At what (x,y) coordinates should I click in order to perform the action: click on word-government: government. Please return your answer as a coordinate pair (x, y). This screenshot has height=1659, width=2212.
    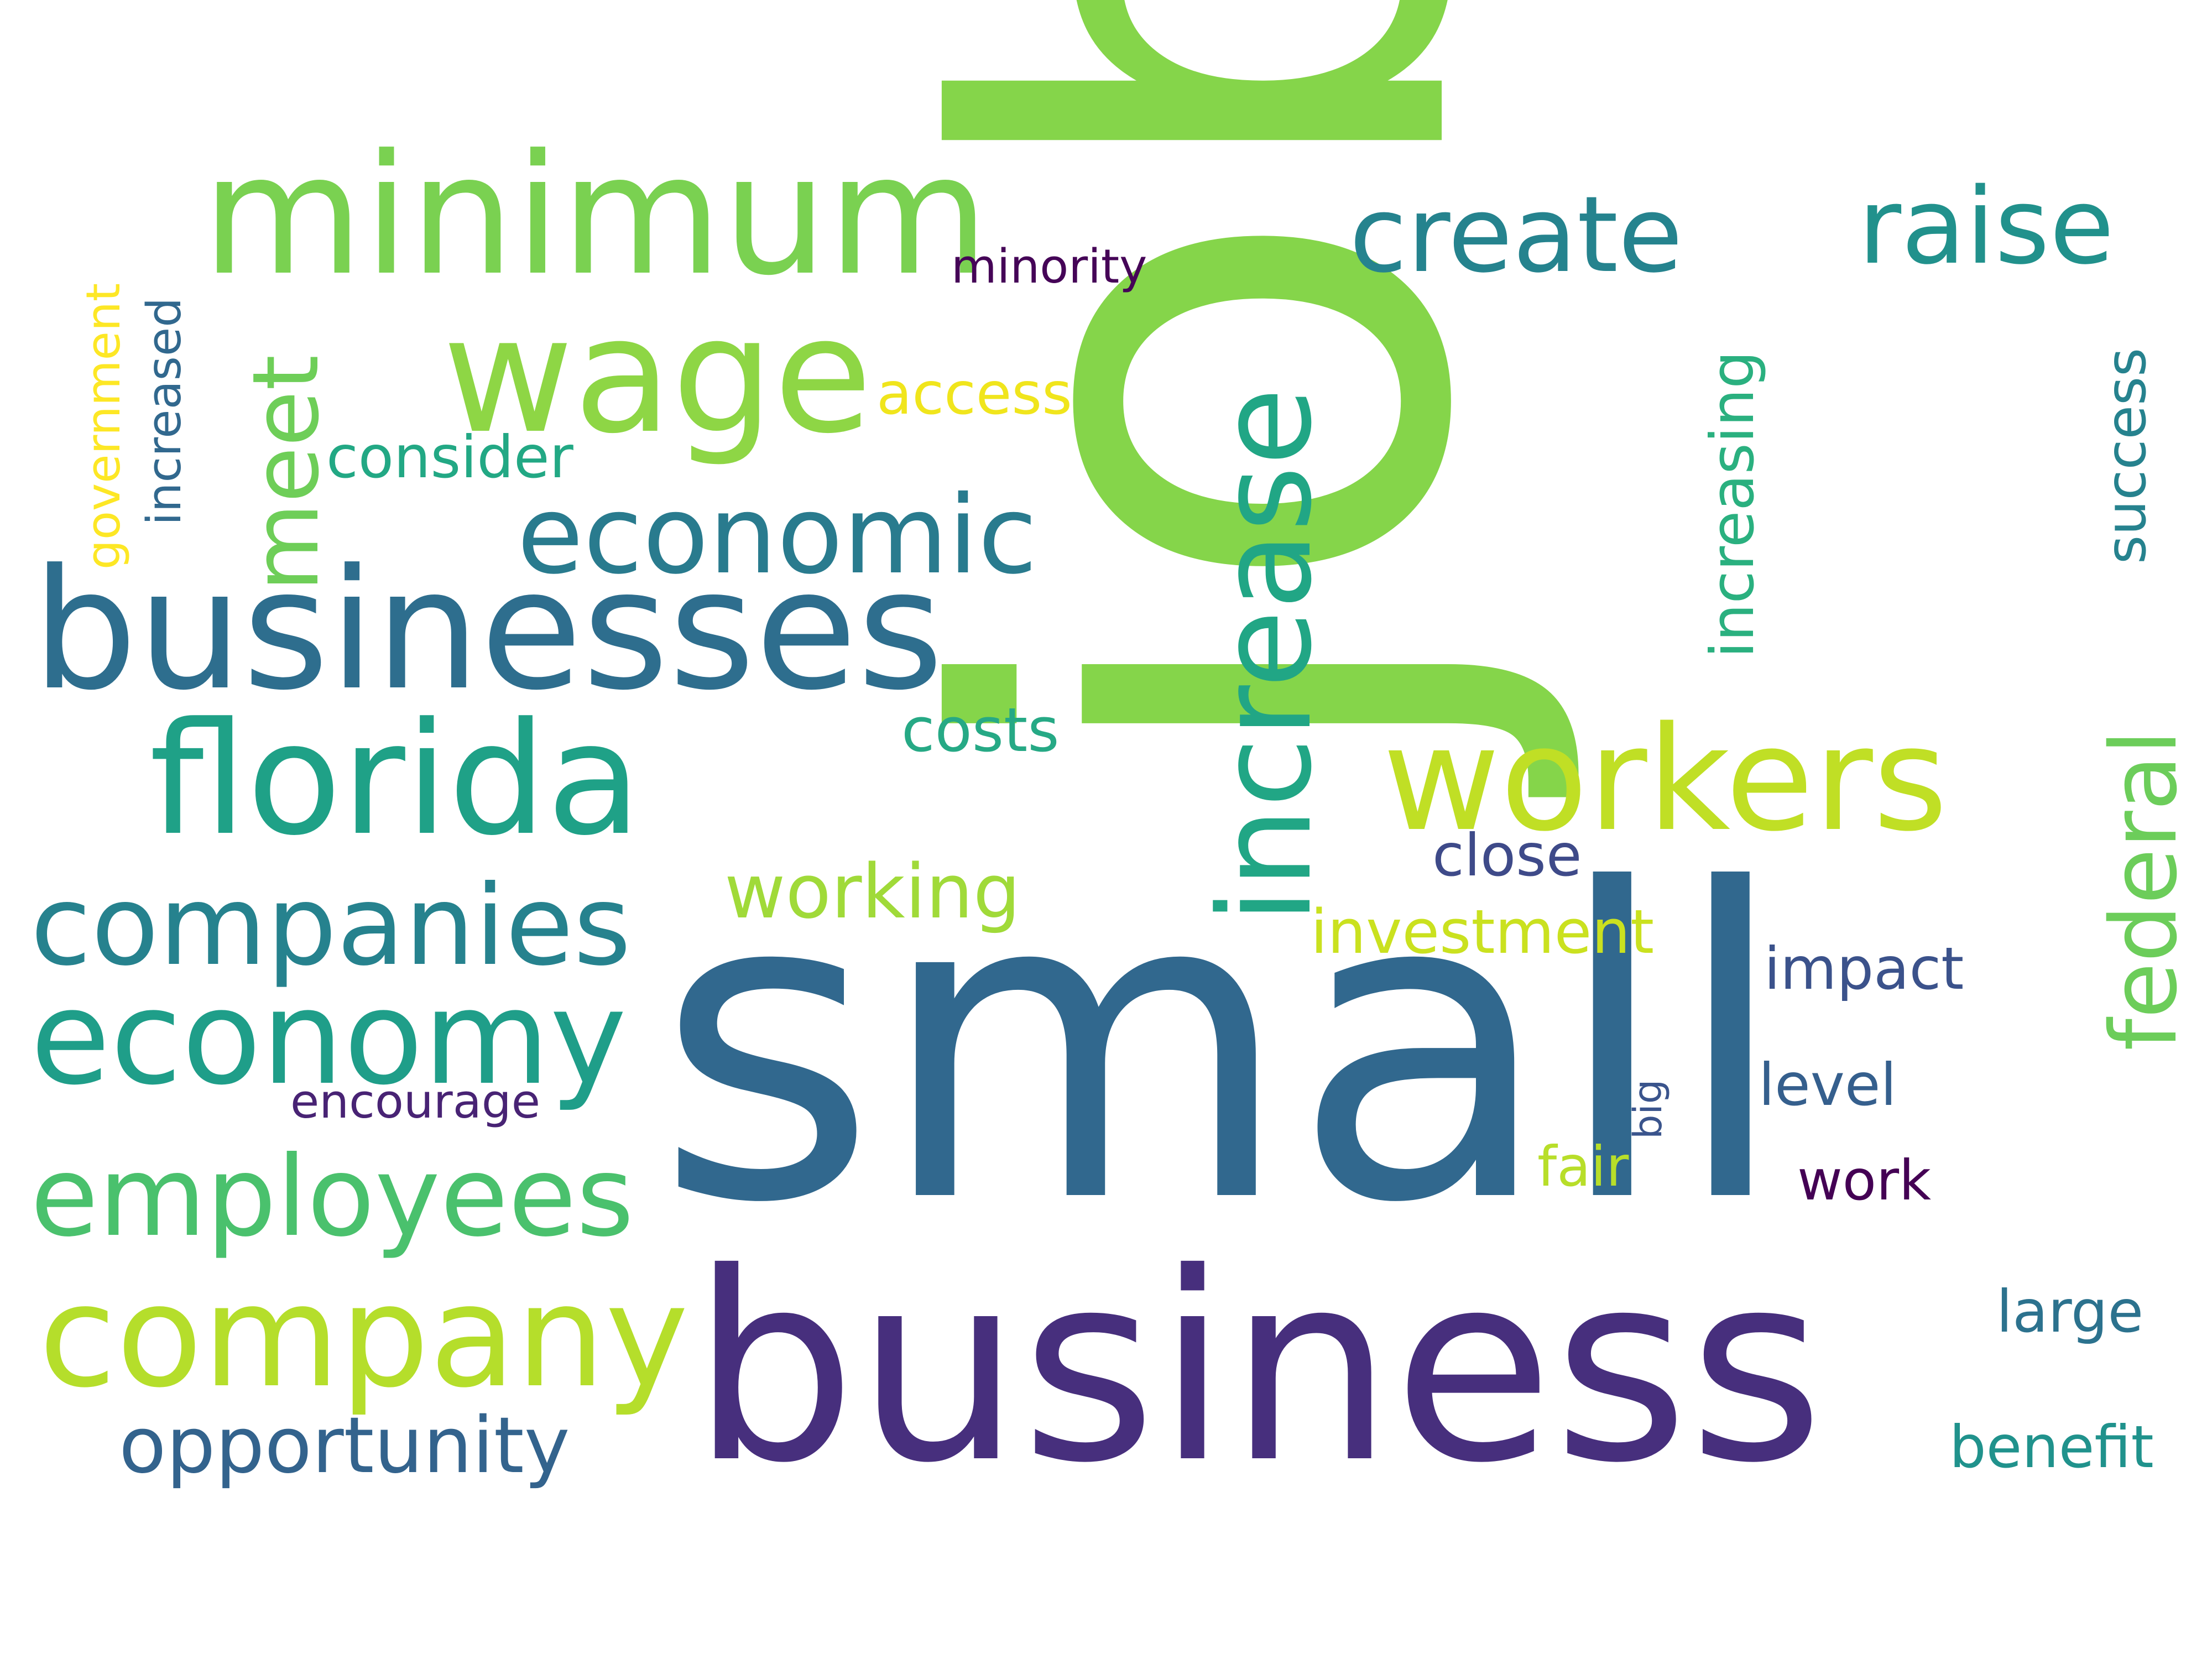
    Looking at the image, I should click on (104, 427).